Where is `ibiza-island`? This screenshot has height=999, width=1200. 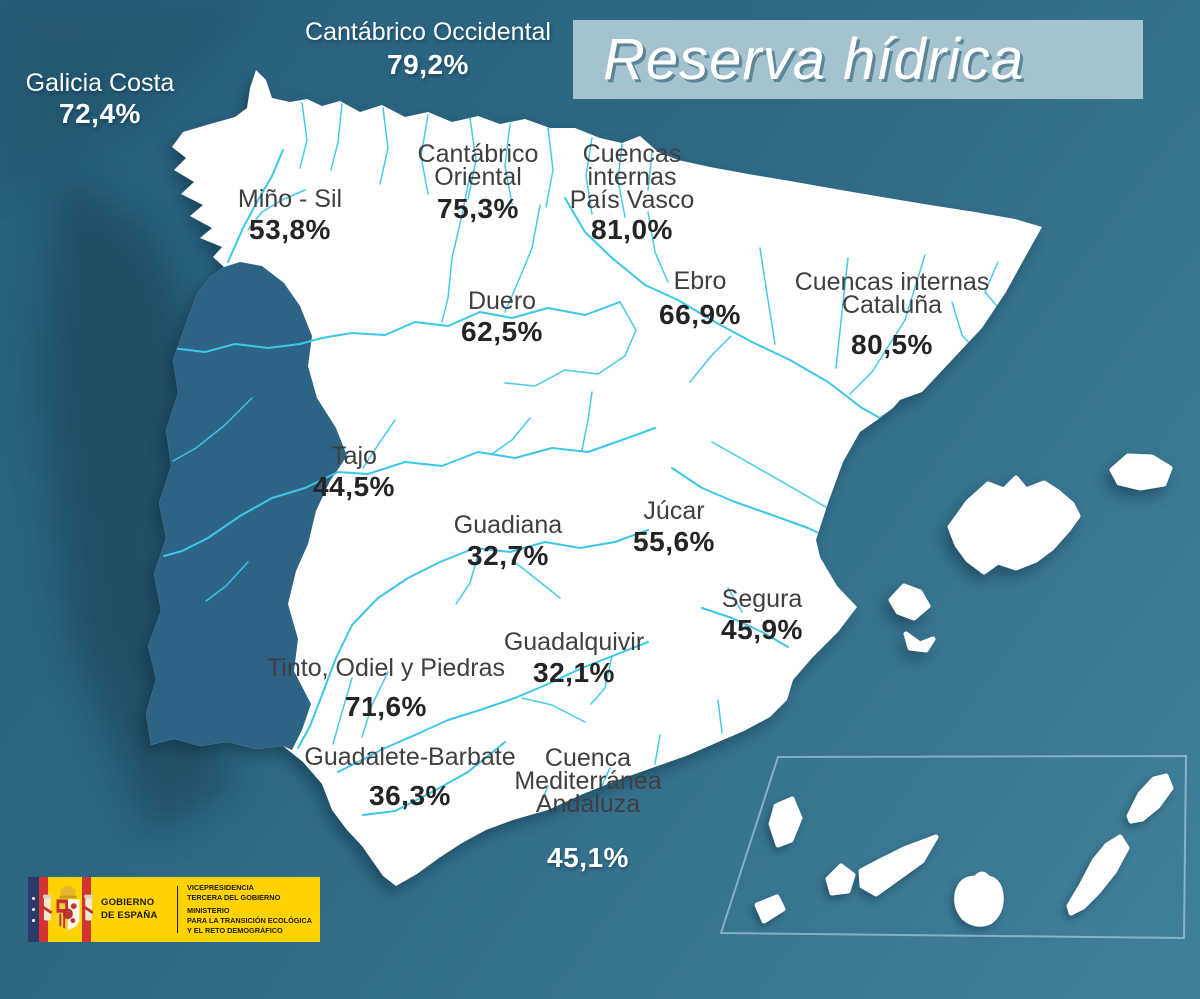
ibiza-island is located at coordinates (909, 602).